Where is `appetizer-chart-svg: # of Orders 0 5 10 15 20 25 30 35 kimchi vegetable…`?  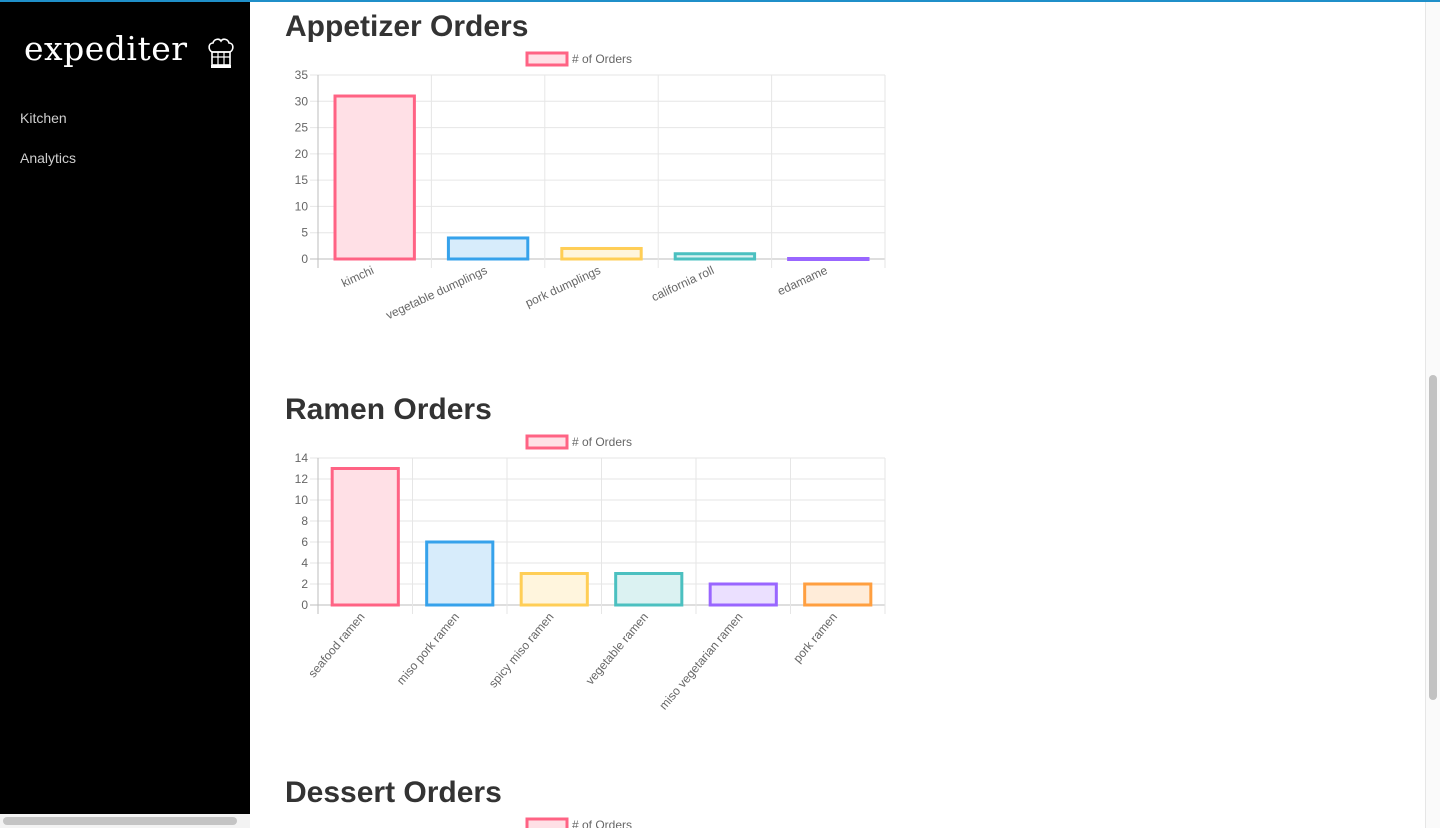 appetizer-chart-svg: # of Orders 0 5 10 15 20 25 30 35 kimchi vegetable… is located at coordinates (590, 186).